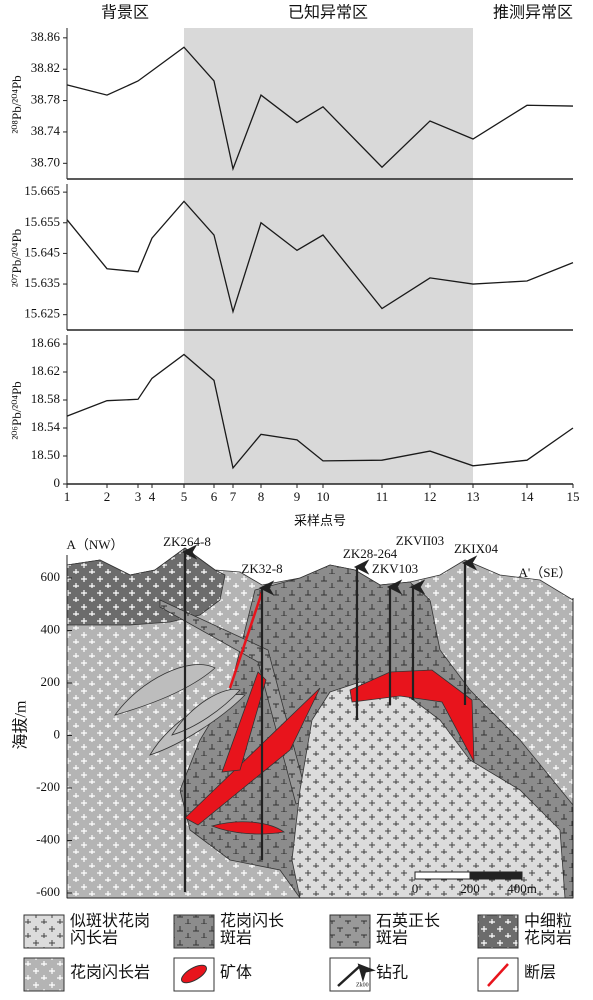 The width and height of the screenshot is (593, 1000). I want to click on hole-label: ZKIX04, so click(476, 548).